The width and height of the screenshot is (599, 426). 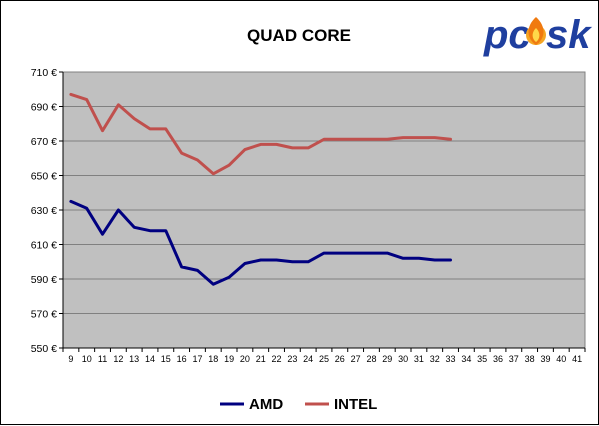 What do you see at coordinates (44, 349) in the screenshot?
I see `y-tick-label: 550 €` at bounding box center [44, 349].